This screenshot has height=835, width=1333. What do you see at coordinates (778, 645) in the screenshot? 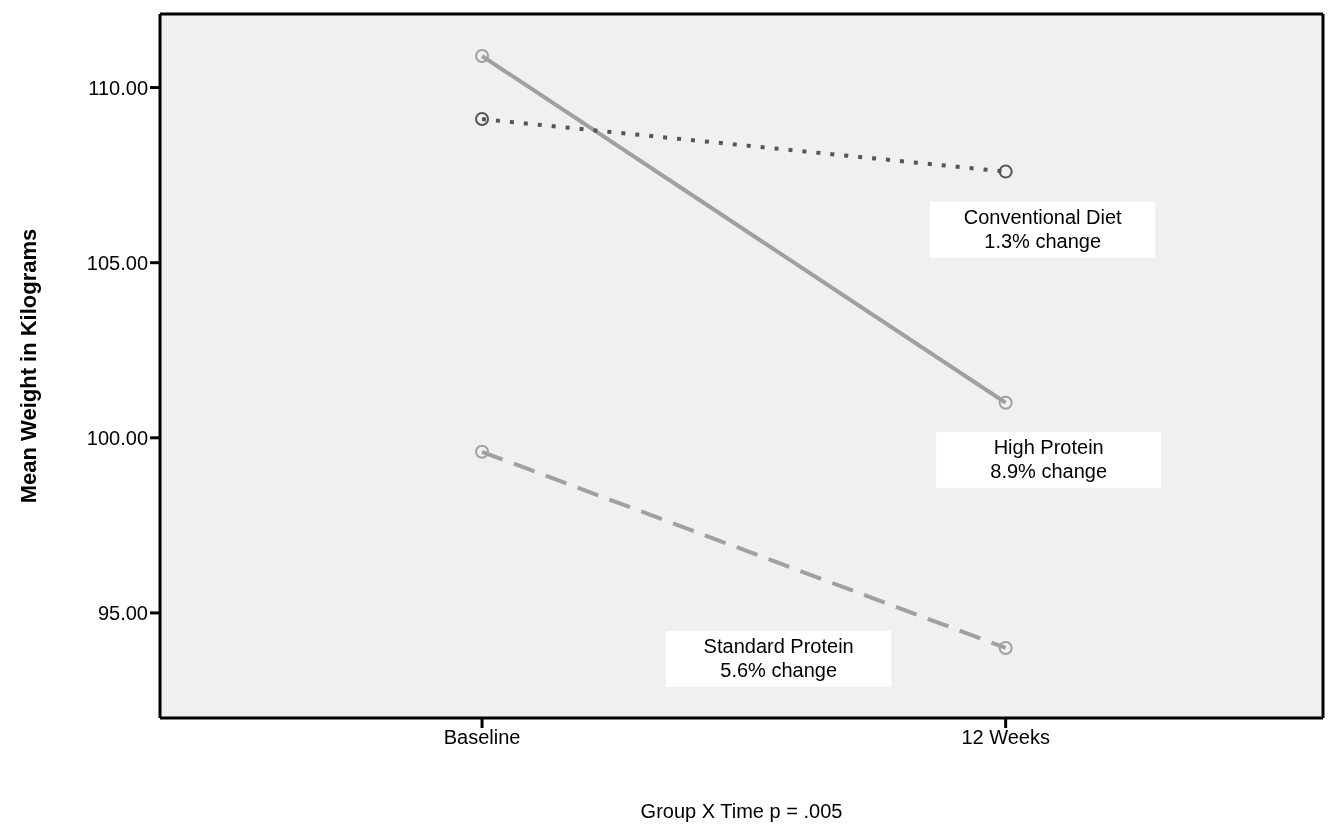
I see `text: Standard Protein` at bounding box center [778, 645].